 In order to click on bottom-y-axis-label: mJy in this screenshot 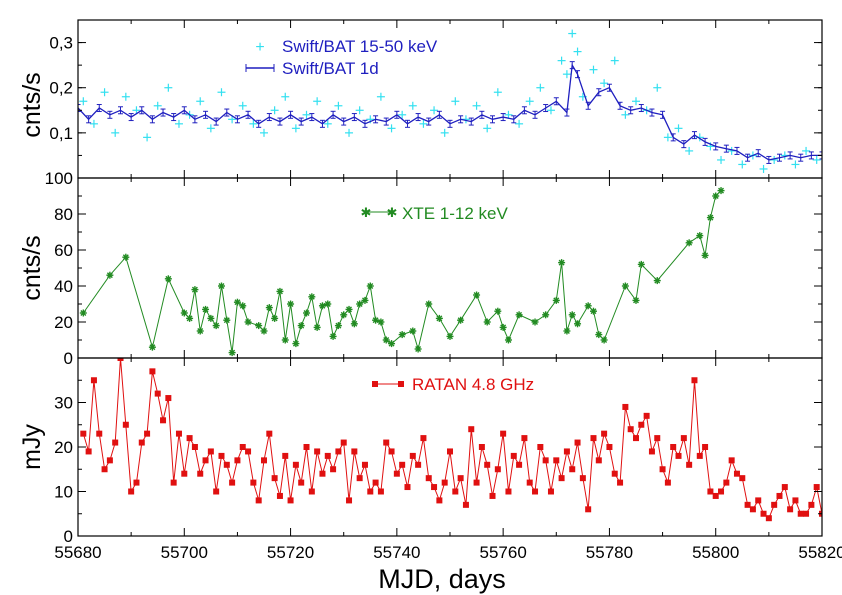, I will do `click(32, 447)`.